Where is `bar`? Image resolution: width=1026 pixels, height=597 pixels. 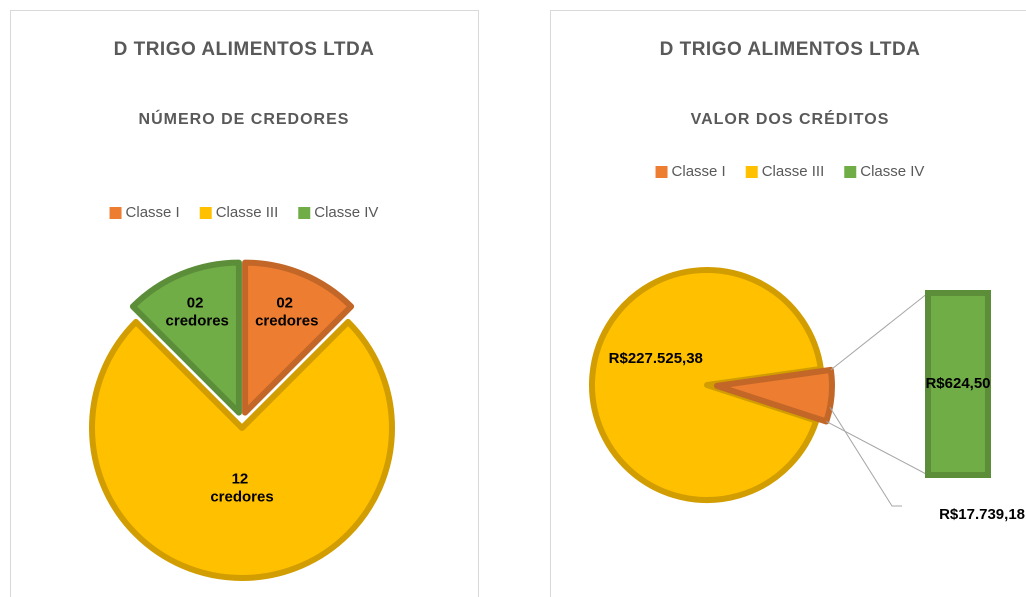
bar is located at coordinates (958, 384).